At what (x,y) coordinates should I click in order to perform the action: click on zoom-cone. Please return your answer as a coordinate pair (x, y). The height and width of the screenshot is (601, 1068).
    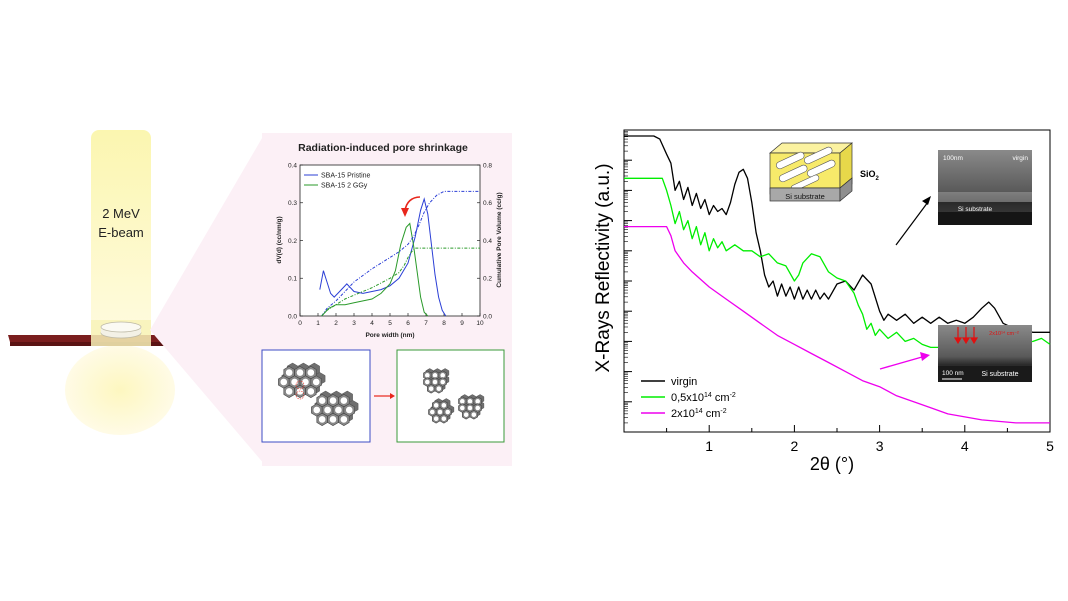
    Looking at the image, I should click on (207, 299).